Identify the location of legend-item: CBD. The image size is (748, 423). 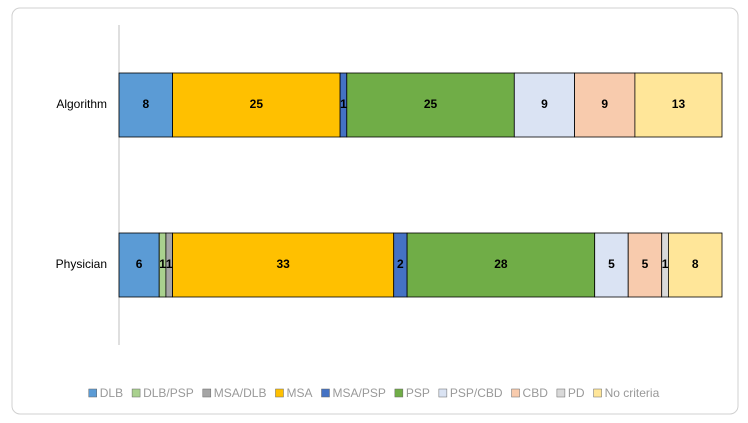
(530, 393).